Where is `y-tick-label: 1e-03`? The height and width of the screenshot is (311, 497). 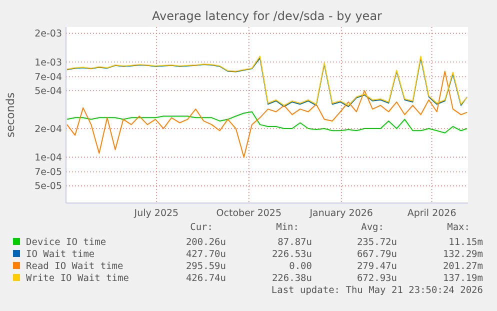 y-tick-label: 1e-03 is located at coordinates (48, 62).